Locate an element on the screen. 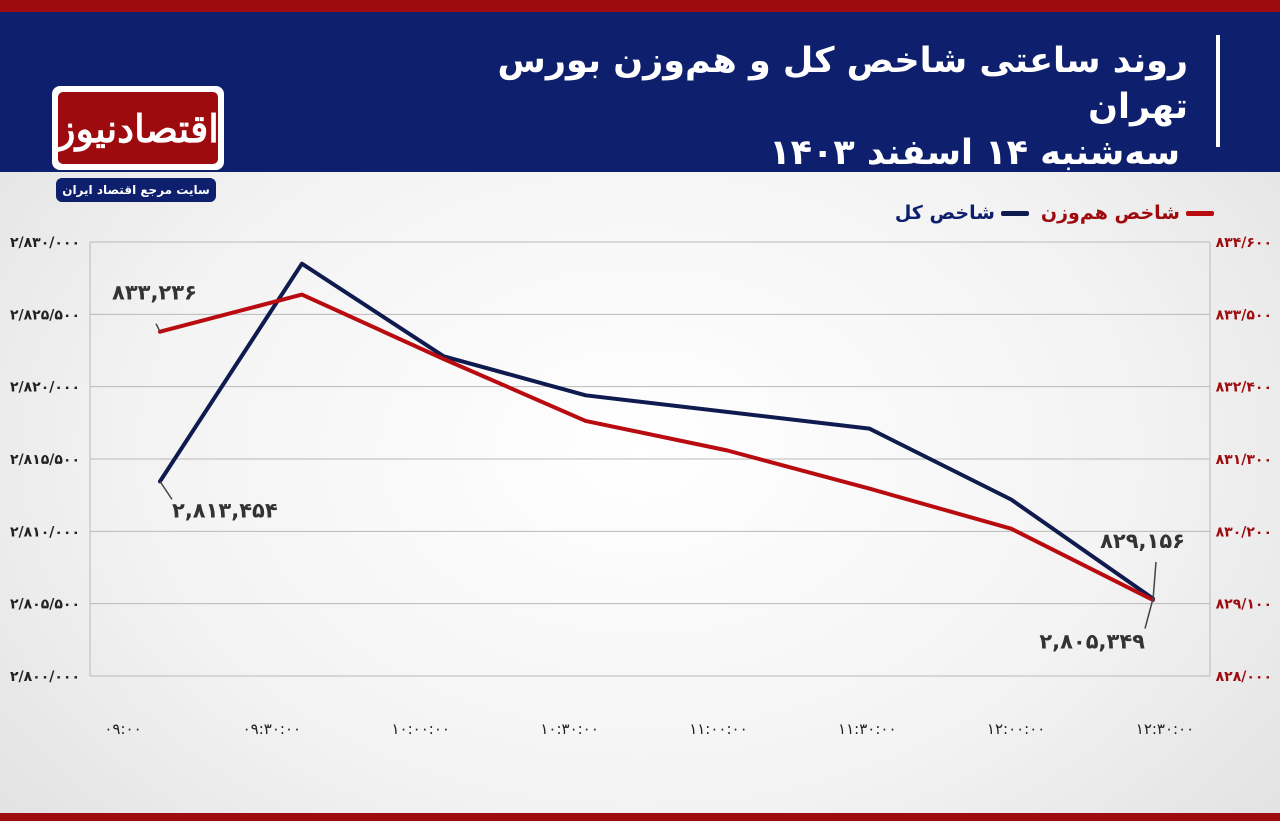 The width and height of the screenshot is (1280, 821). right-tick-label: ۸۳۱/۳۰۰ is located at coordinates (1244, 460).